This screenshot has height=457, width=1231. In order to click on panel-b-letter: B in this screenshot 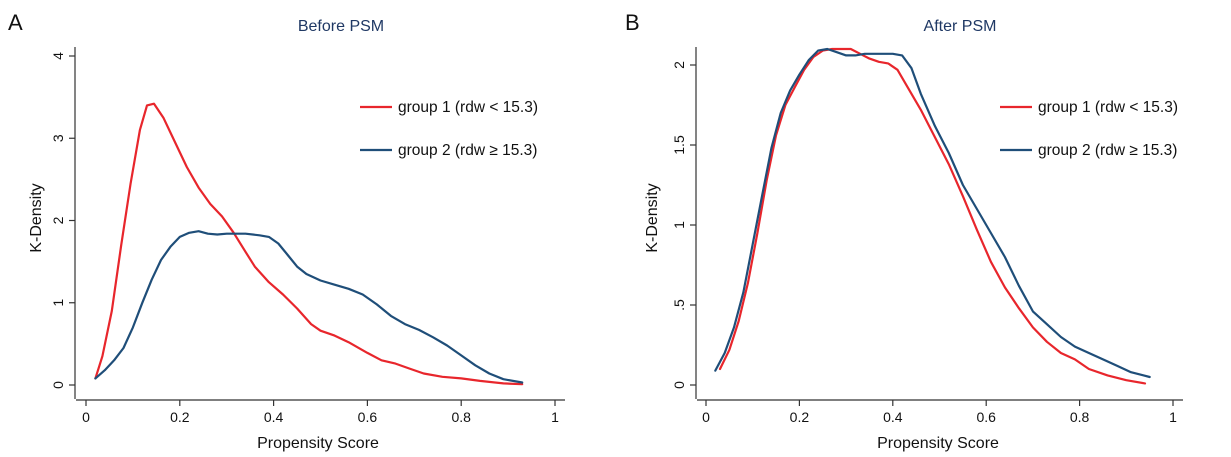, I will do `click(632, 22)`.